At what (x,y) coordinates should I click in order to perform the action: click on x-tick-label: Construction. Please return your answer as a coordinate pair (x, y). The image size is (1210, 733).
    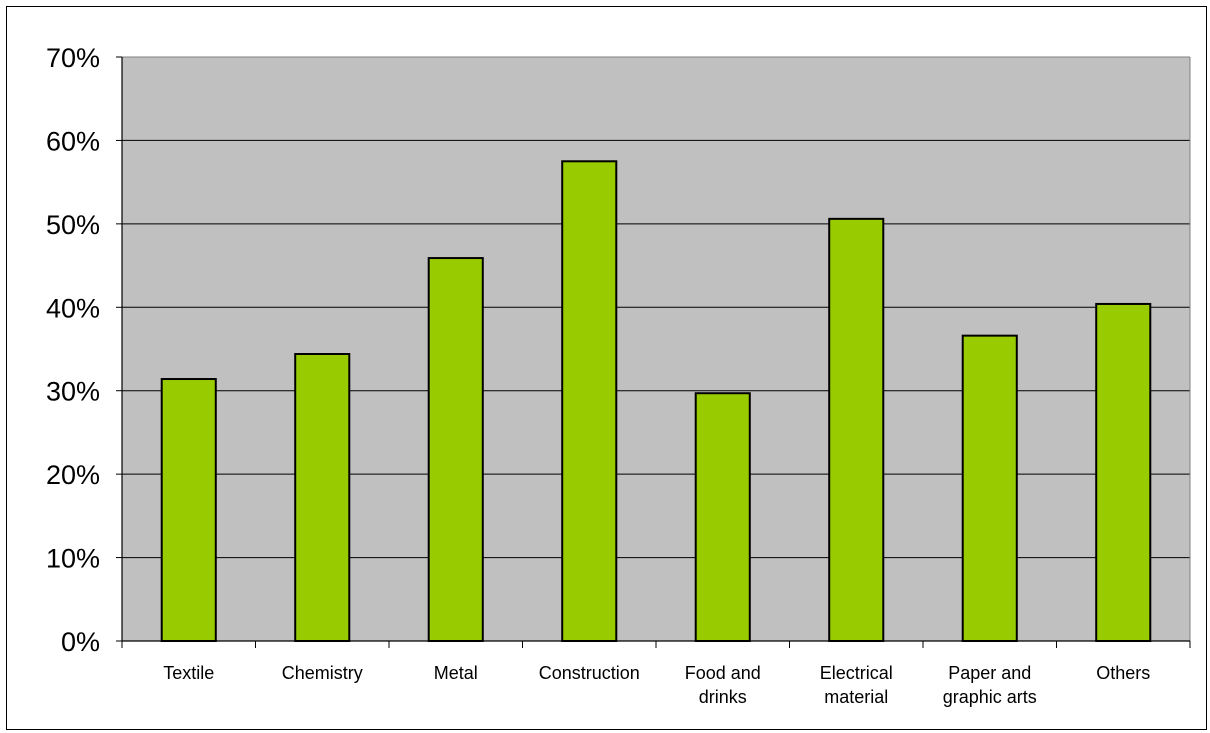
    Looking at the image, I should click on (589, 673).